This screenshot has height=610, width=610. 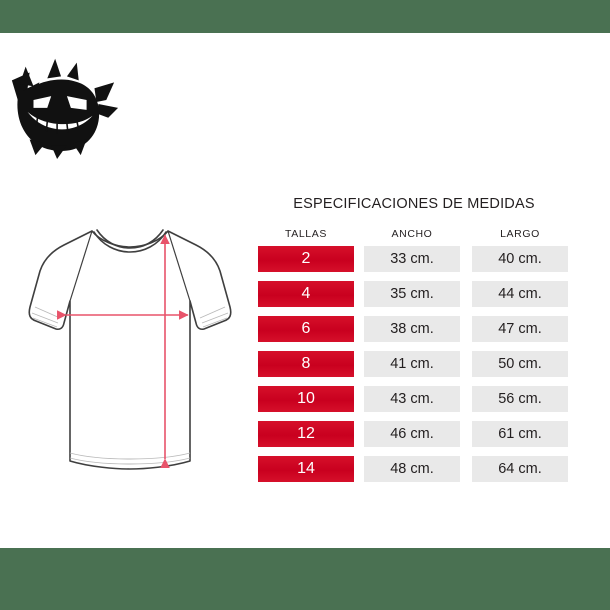 I want to click on table-row: 2 33 cm. 40 cm., so click(x=414, y=259).